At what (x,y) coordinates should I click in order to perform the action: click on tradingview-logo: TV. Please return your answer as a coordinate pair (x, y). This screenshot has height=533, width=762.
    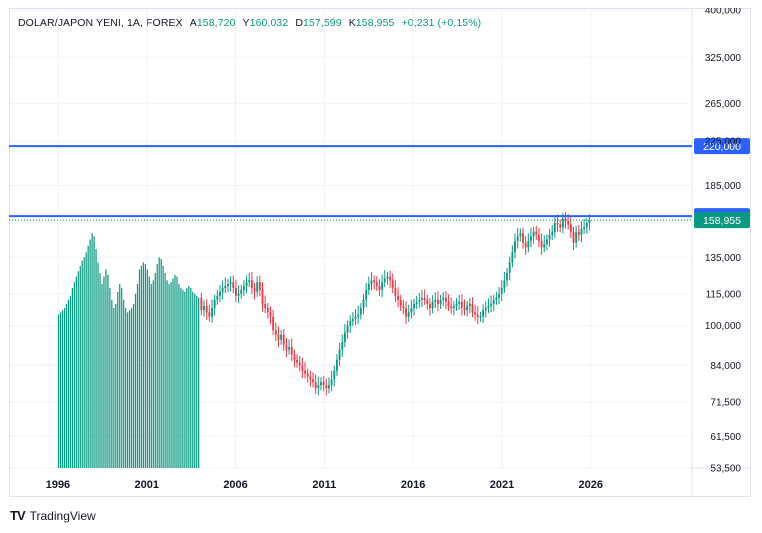
    Looking at the image, I should click on (18, 515).